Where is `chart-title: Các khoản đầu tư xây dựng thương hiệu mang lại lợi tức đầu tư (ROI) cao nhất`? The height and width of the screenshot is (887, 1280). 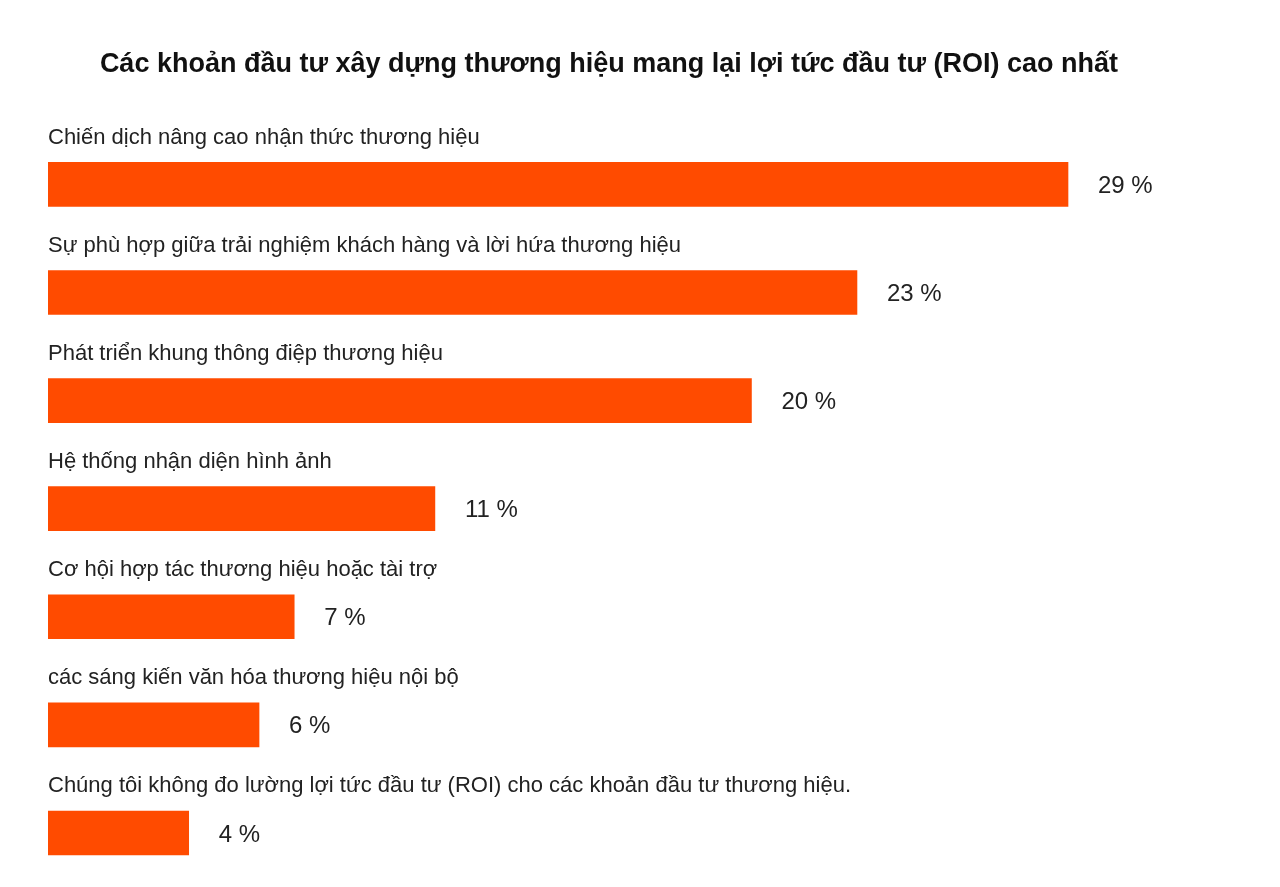 chart-title: Các khoản đầu tư xây dựng thương hiệu mang lại lợi tức đầu tư (ROI) cao nhất is located at coordinates (609, 62).